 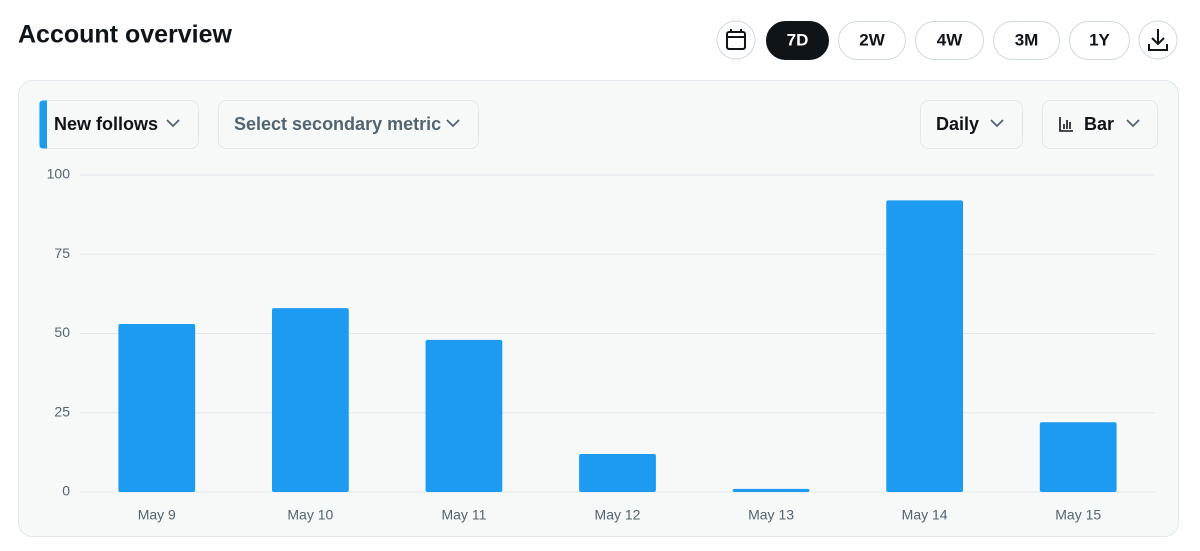 I want to click on y-tick-label: 100, so click(x=59, y=174).